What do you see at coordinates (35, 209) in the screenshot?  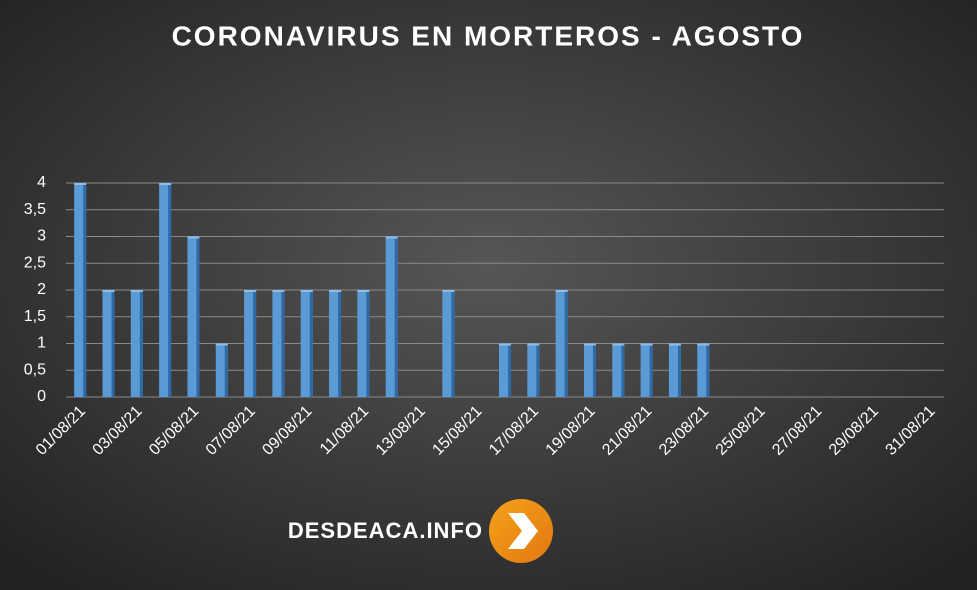 I see `y-tick-label: 3,5` at bounding box center [35, 209].